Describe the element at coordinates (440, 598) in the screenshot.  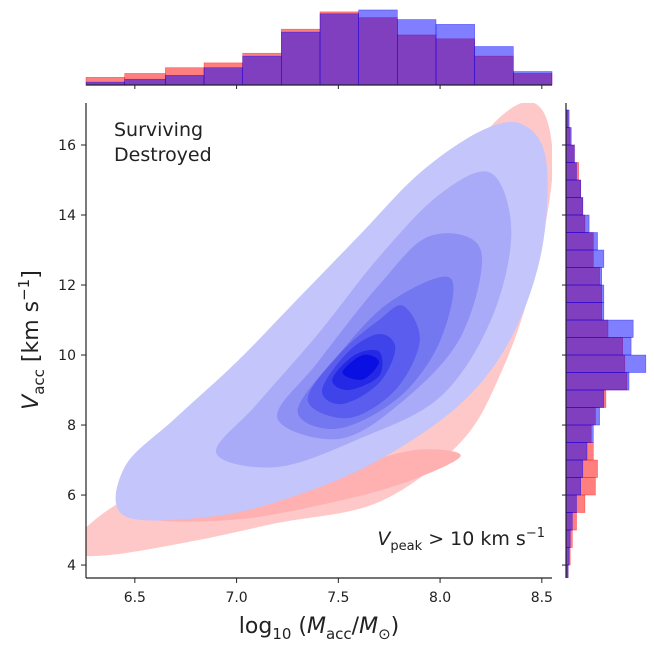
I see `x-tick-label: 8.0` at that location.